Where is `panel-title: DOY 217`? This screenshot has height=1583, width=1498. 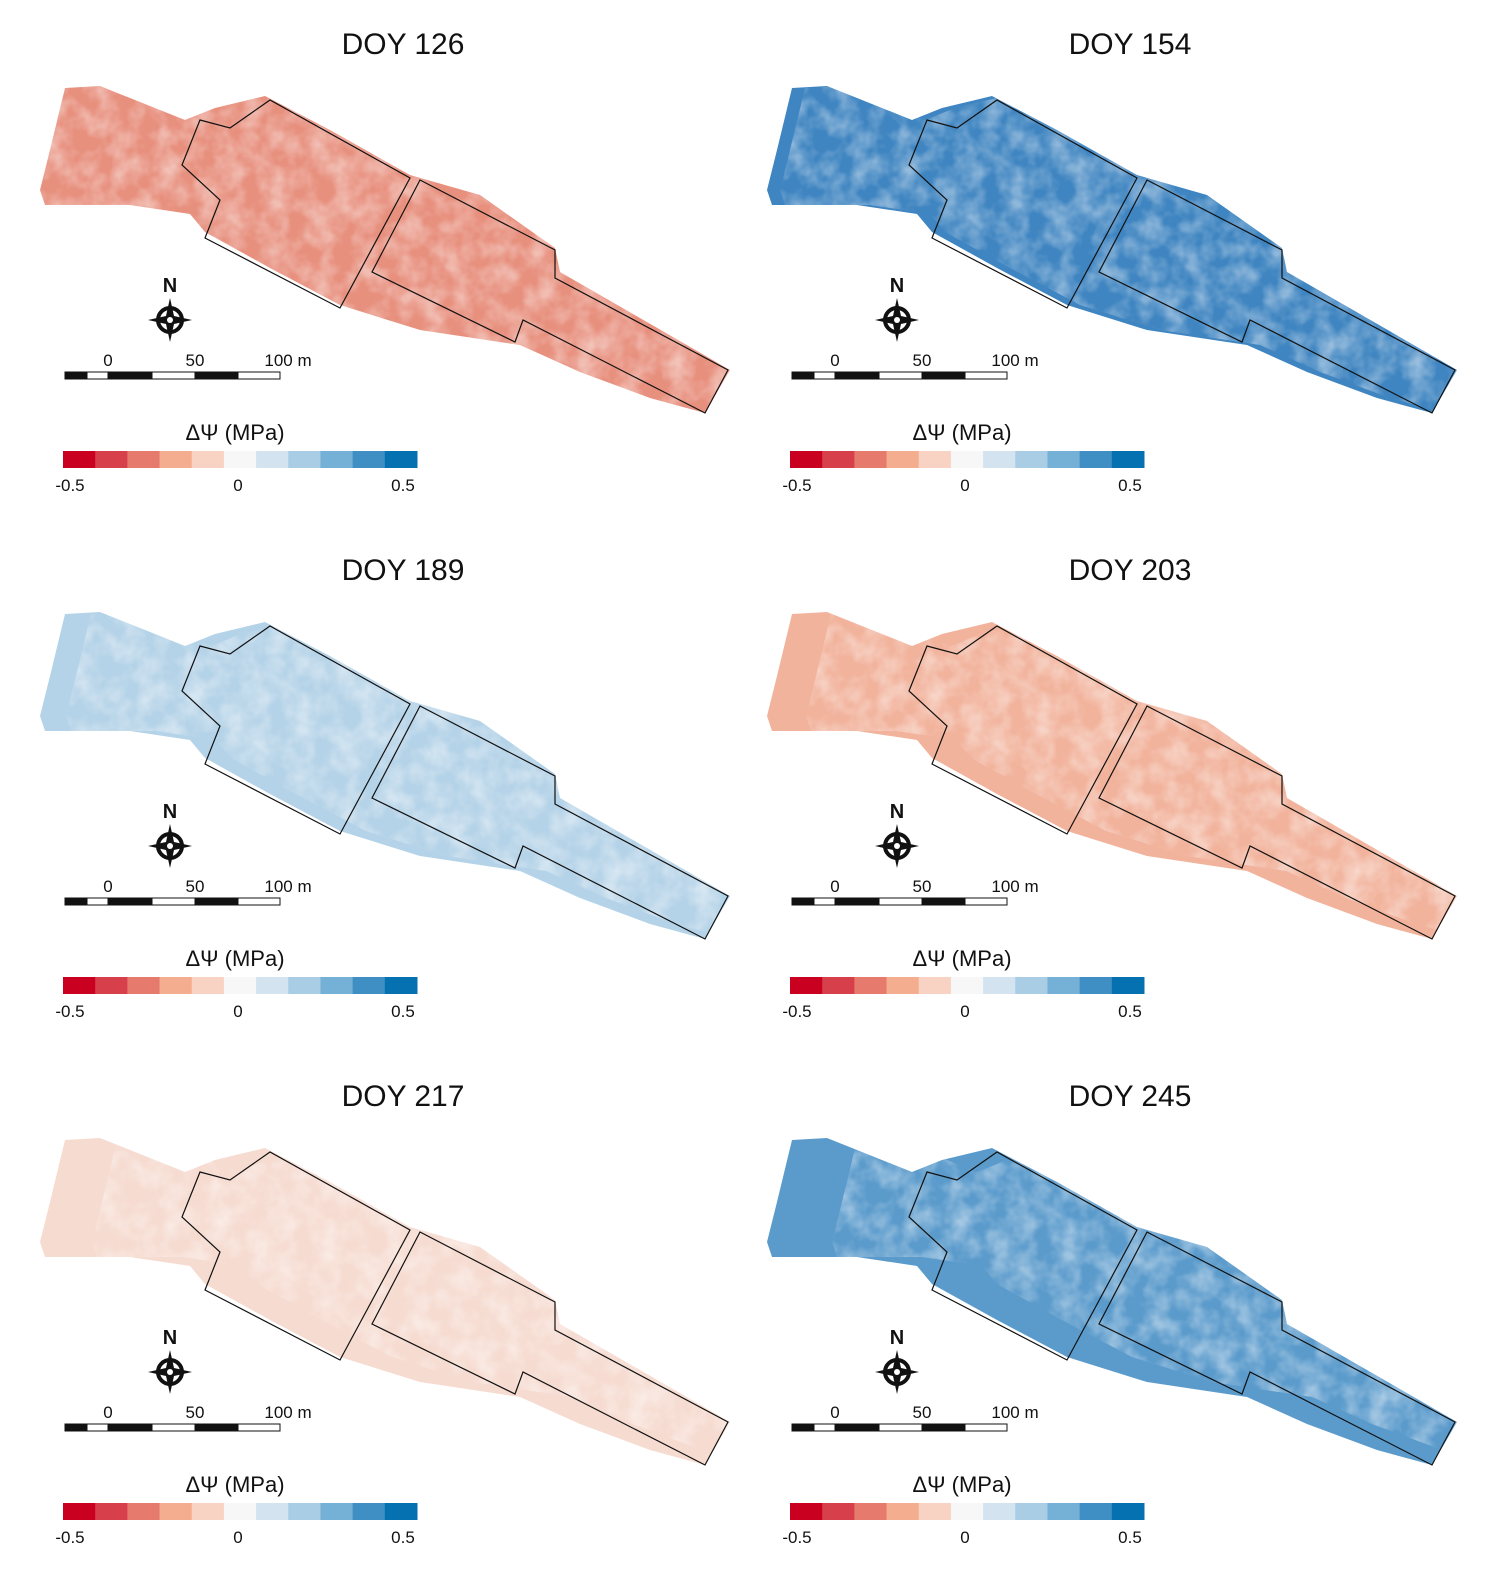 panel-title: DOY 217 is located at coordinates (403, 1096).